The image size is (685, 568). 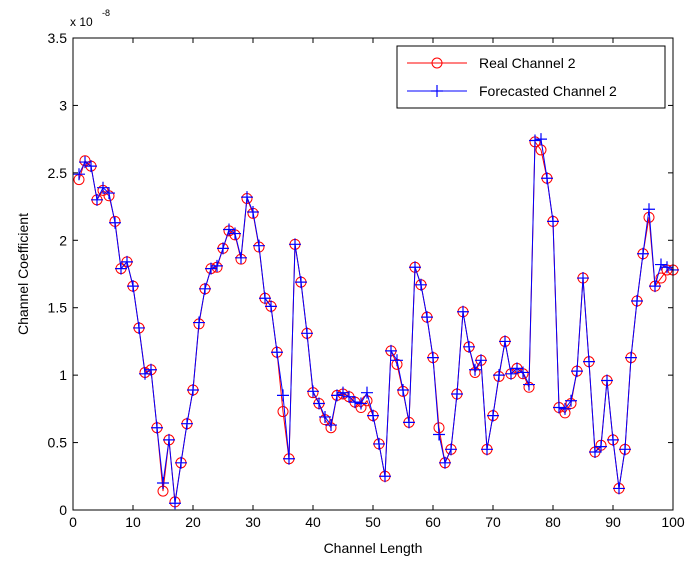 I want to click on y-tick-label: 0.5, so click(x=58, y=443).